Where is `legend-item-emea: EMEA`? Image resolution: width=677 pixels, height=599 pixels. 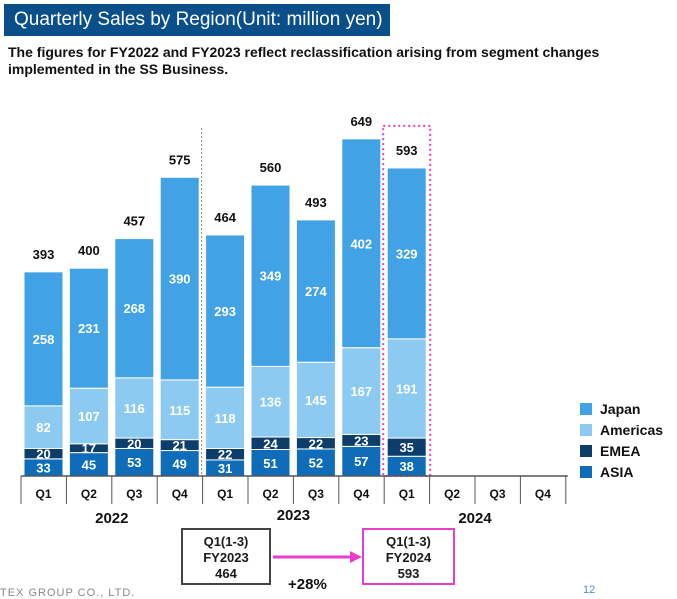
legend-item-emea: EMEA is located at coordinates (621, 450).